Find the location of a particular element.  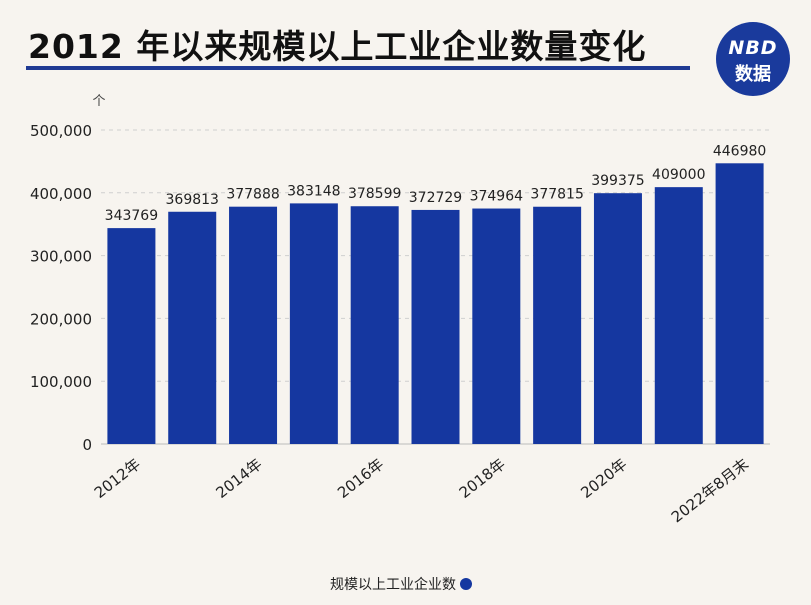

y-tick-label: 400,000 is located at coordinates (61, 194).